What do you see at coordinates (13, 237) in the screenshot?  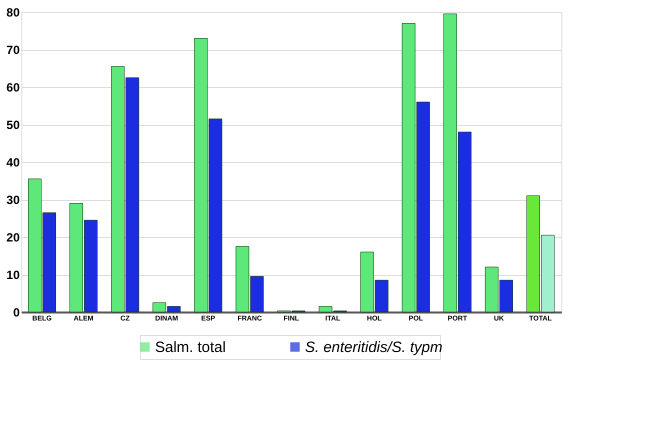 I see `y-tick-label: 20` at bounding box center [13, 237].